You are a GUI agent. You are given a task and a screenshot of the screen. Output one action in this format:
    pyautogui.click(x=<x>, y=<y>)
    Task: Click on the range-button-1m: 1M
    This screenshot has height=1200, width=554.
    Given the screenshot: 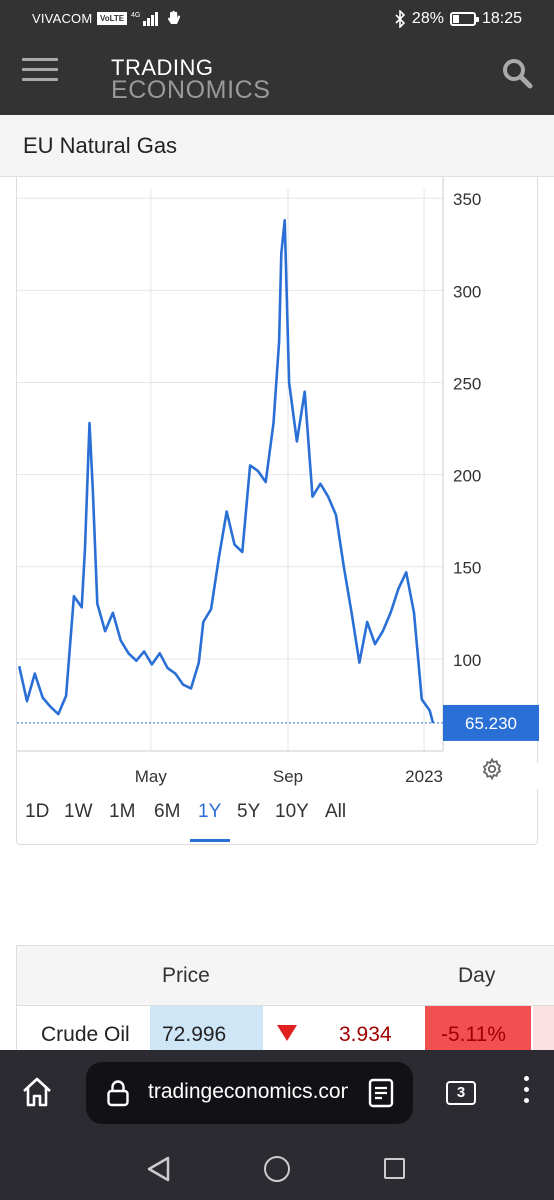 What is the action you would take?
    pyautogui.click(x=122, y=811)
    